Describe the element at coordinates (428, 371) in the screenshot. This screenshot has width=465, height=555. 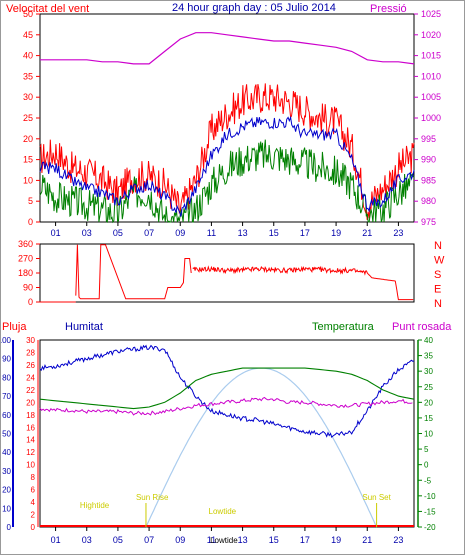
I see `temperature-tick-label: 30` at that location.